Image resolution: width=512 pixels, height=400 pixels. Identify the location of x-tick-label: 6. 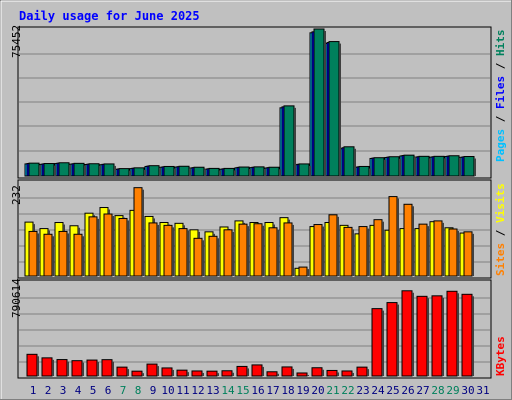
(108, 390).